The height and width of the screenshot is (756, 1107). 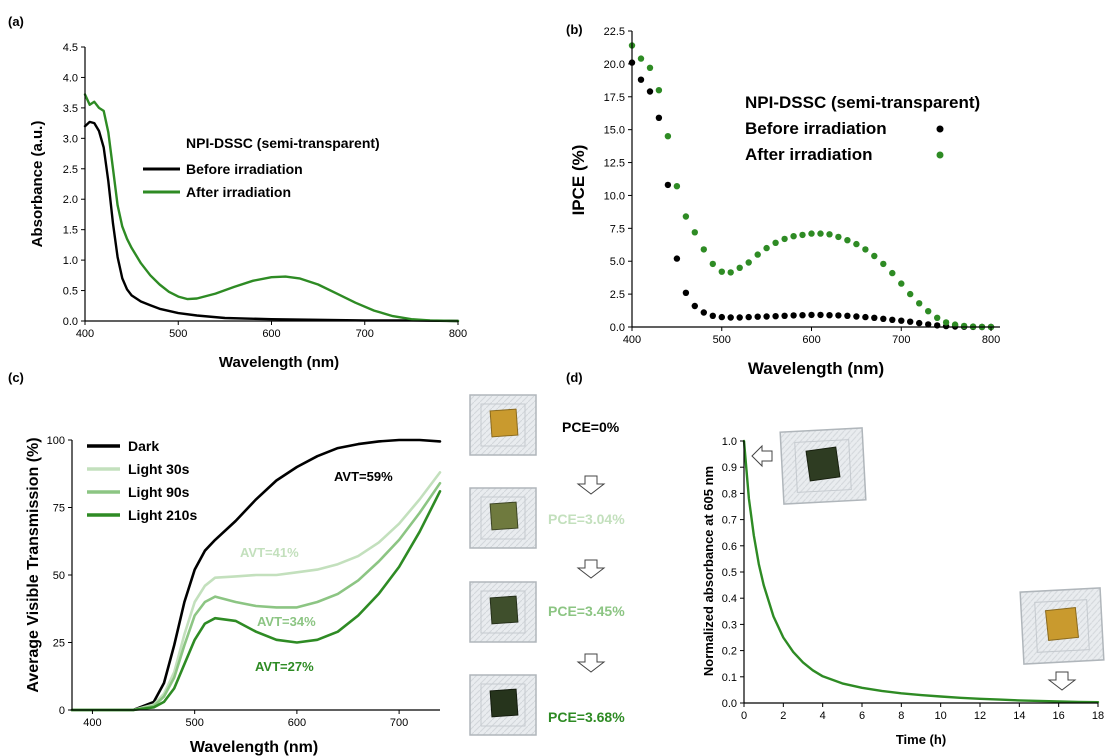 I want to click on y-axis-label-c: Average Visible Transmission (%), so click(x=33, y=564).